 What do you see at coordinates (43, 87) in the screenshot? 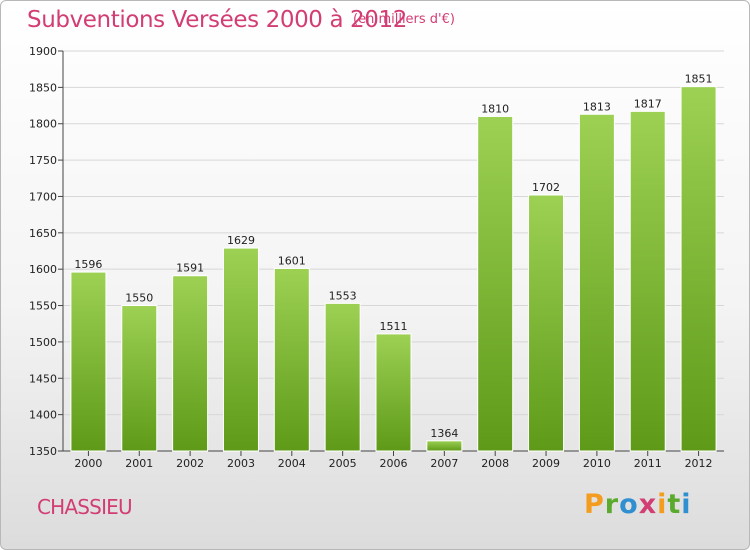
I see `y-tick-label: 1850` at bounding box center [43, 87].